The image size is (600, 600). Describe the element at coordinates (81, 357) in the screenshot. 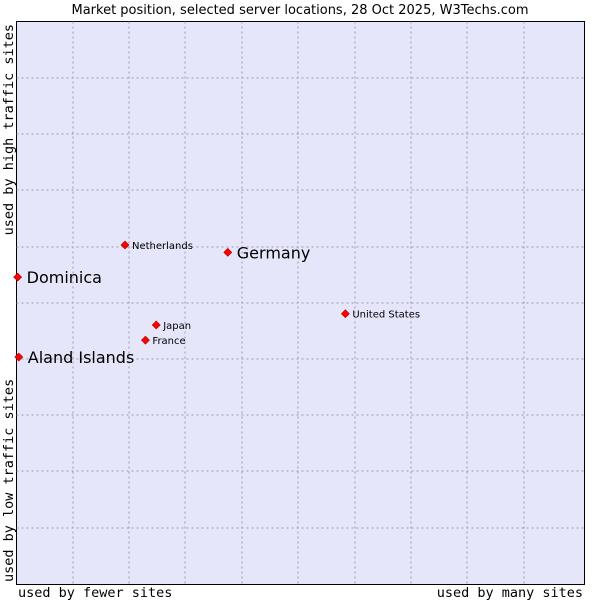

I see `data-label-aland-islands: Aland Islands` at that location.